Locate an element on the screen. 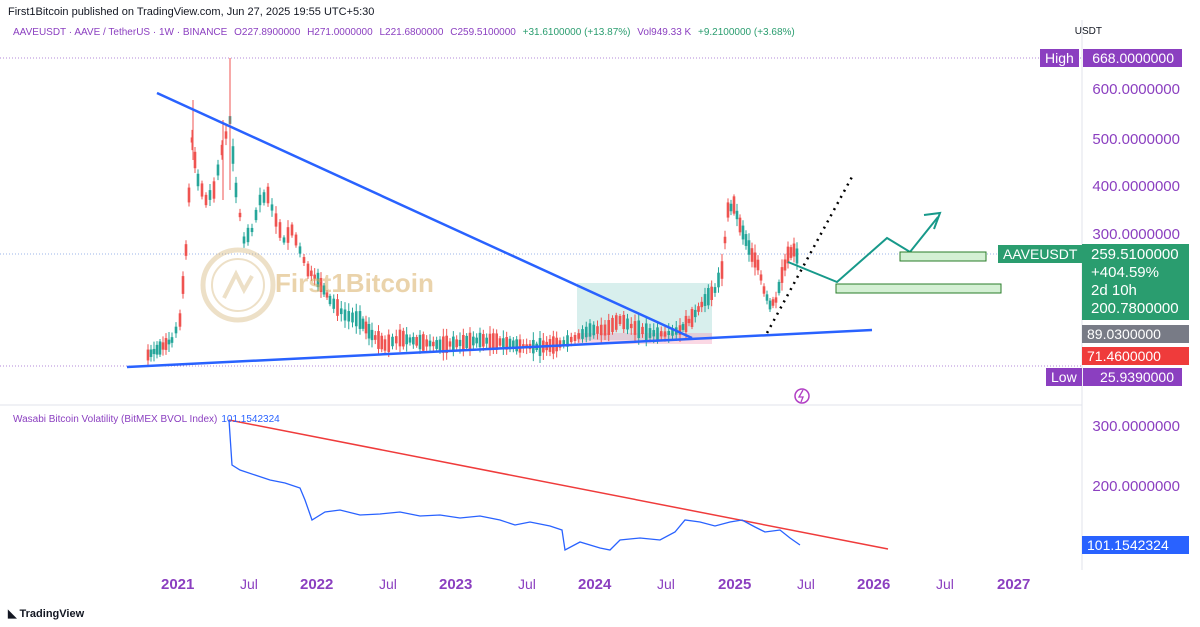 The width and height of the screenshot is (1200, 627). ohlc-close: C259.5100000 is located at coordinates (483, 32).